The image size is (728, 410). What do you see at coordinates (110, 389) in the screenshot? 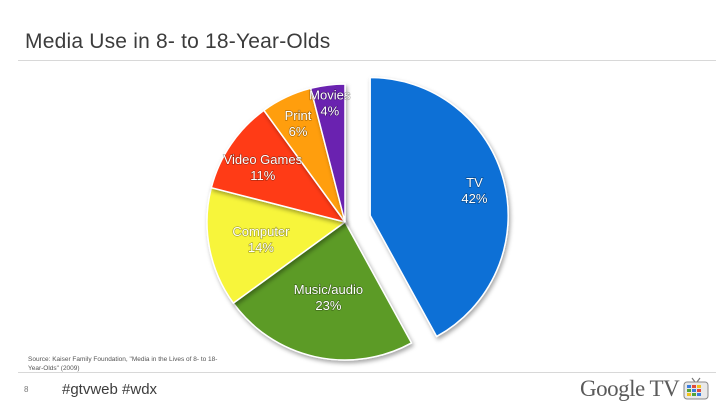
I see `hashtags: #gtvweb #wdx` at bounding box center [110, 389].